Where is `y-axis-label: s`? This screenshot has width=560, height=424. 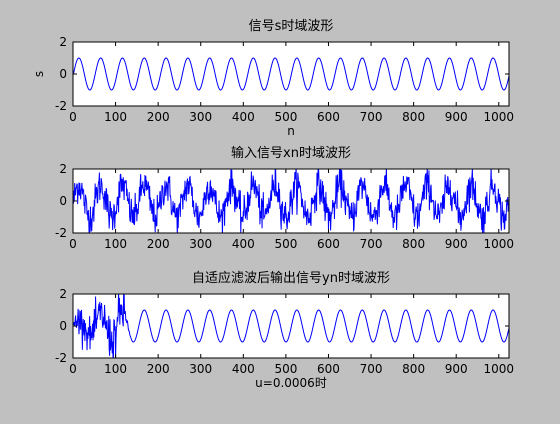 y-axis-label: s is located at coordinates (39, 74).